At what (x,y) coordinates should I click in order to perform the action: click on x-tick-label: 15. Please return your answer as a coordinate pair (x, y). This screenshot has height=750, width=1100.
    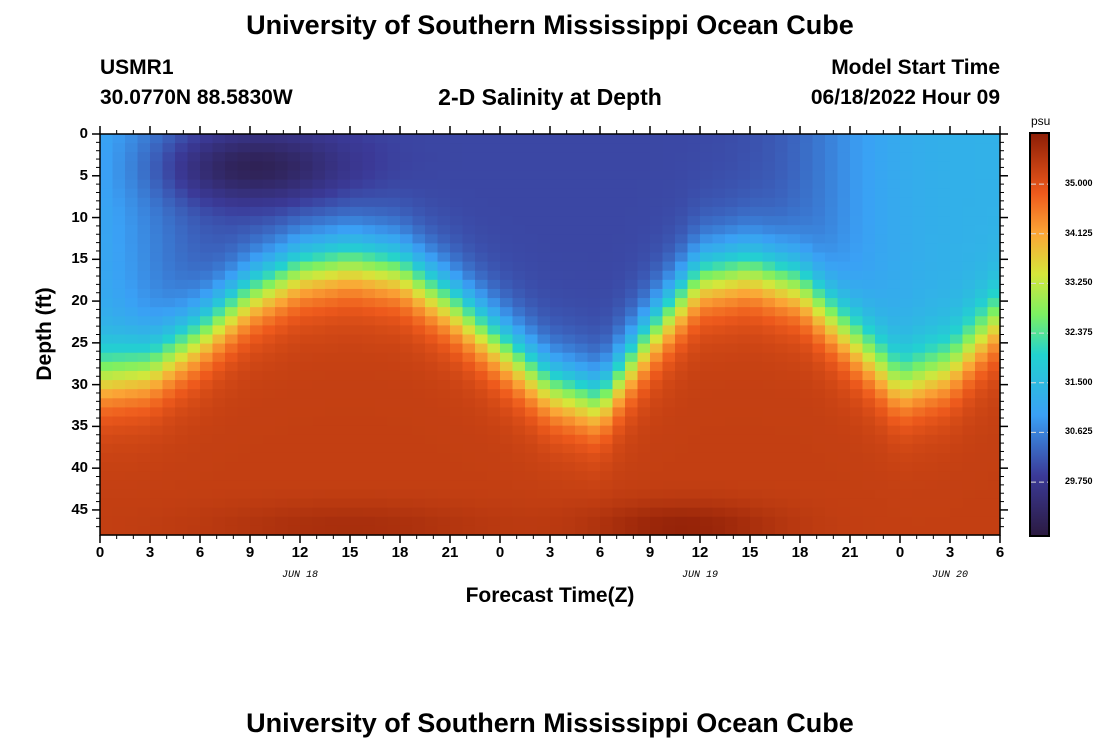
    Looking at the image, I should click on (350, 552).